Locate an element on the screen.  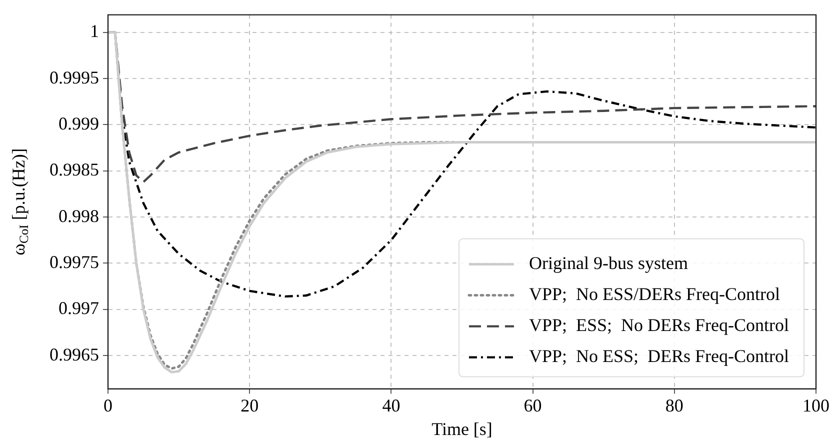
y-tick-label: 0.999 is located at coordinates (78, 123).